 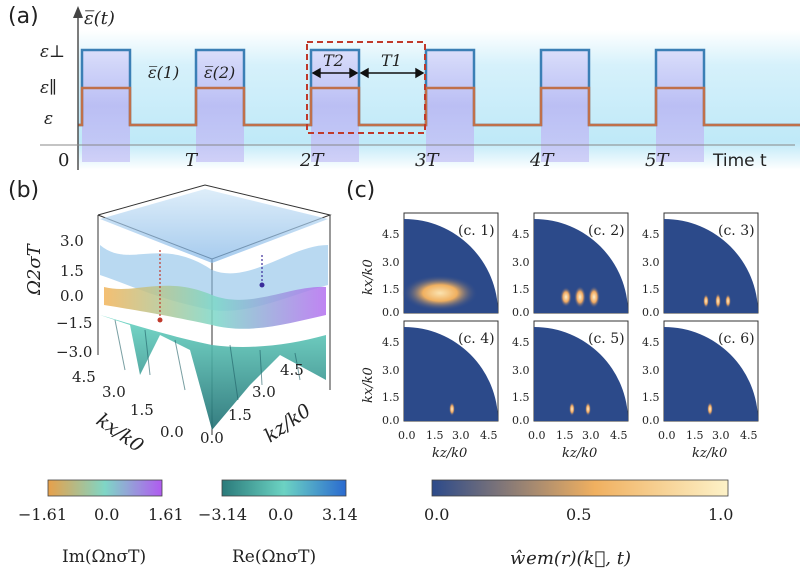 What do you see at coordinates (74, 352) in the screenshot?
I see `z-tick-5: −3.0` at bounding box center [74, 352].